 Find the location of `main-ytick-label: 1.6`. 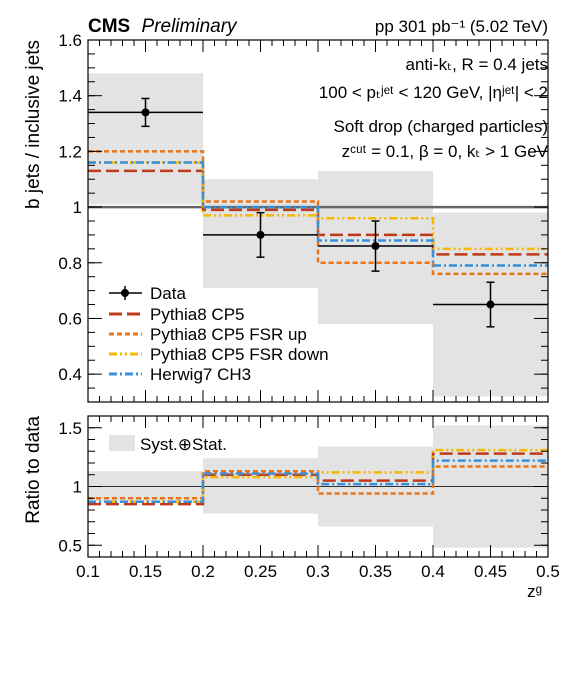

main-ytick-label: 1.6 is located at coordinates (70, 40).